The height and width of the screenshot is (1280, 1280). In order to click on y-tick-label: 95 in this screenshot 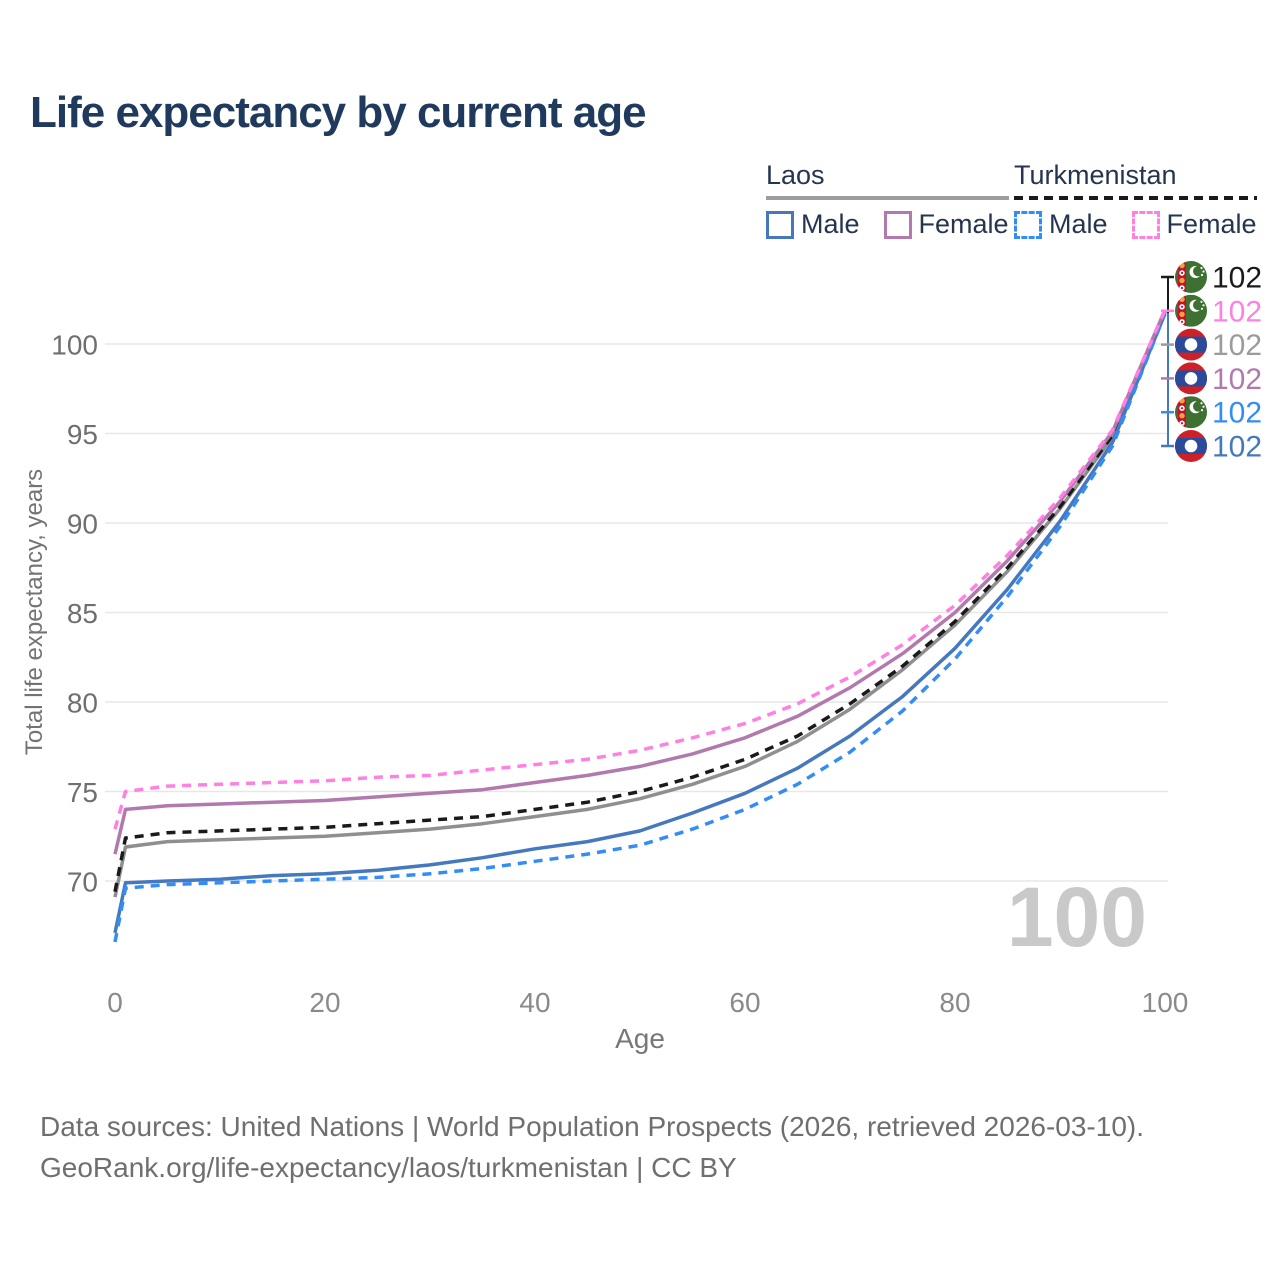, I will do `click(82, 434)`.